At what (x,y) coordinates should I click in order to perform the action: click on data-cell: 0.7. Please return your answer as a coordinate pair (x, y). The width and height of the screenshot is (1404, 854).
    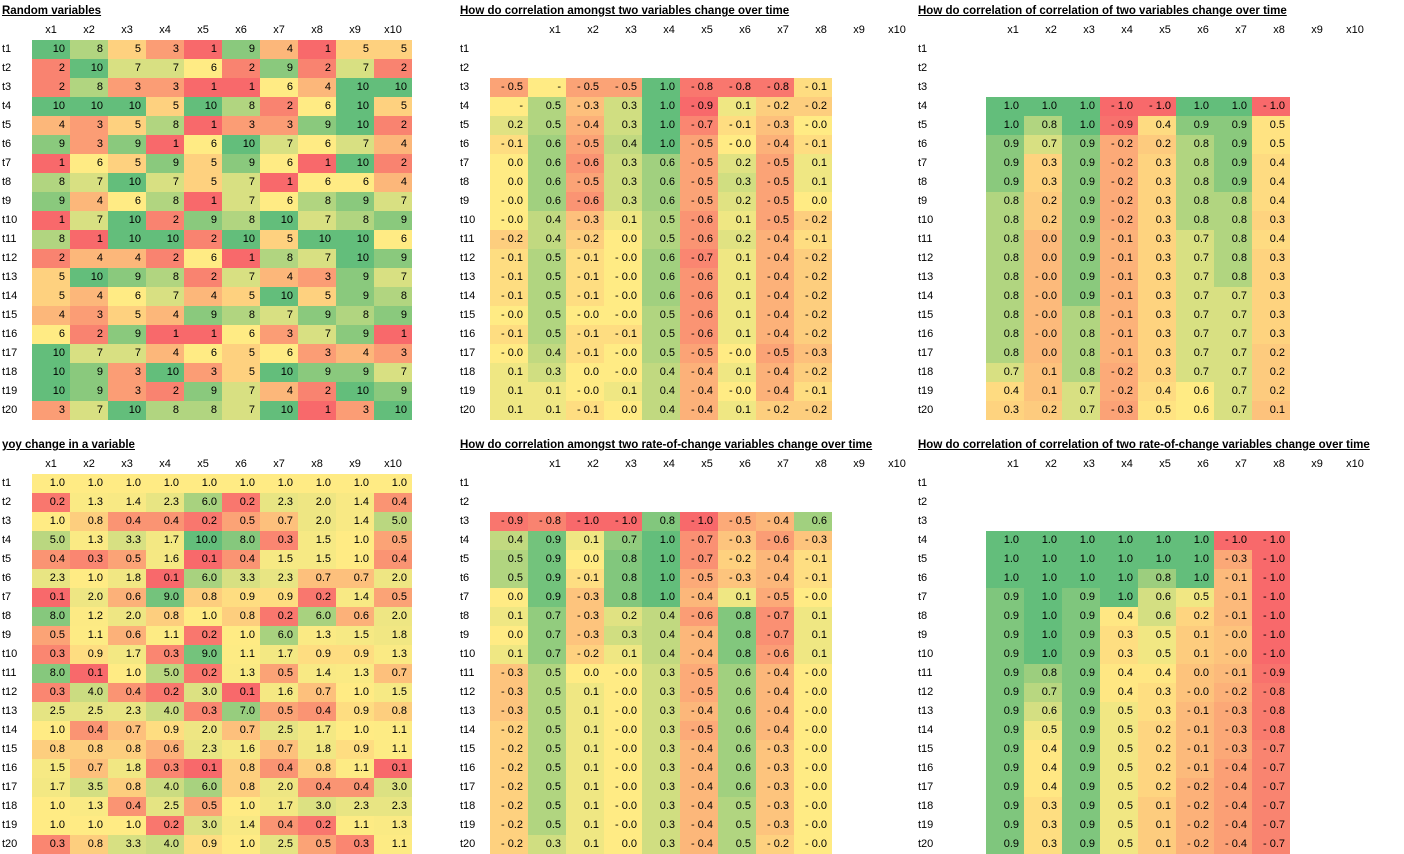
    Looking at the image, I should click on (1195, 372).